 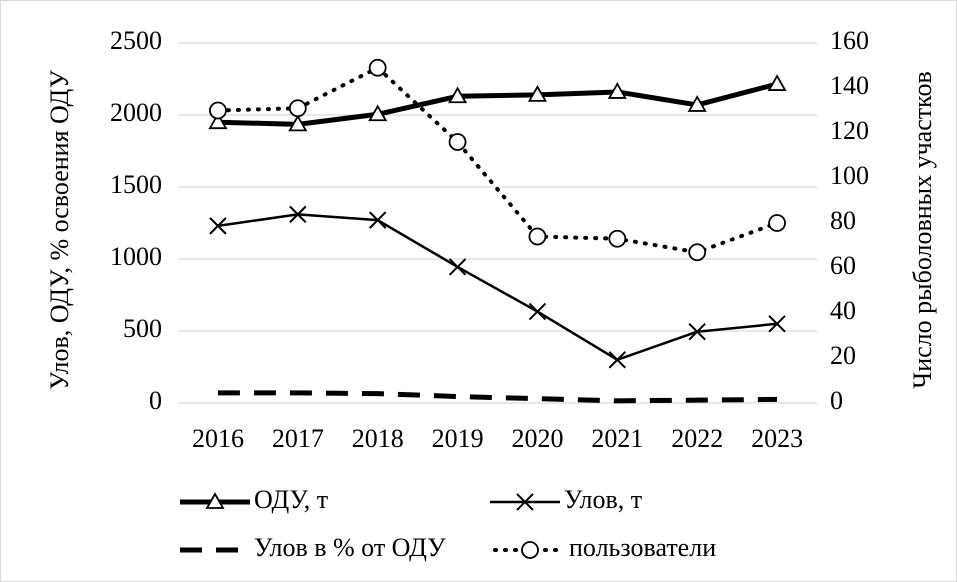 I want to click on x-tick-label: 2017, so click(x=298, y=438).